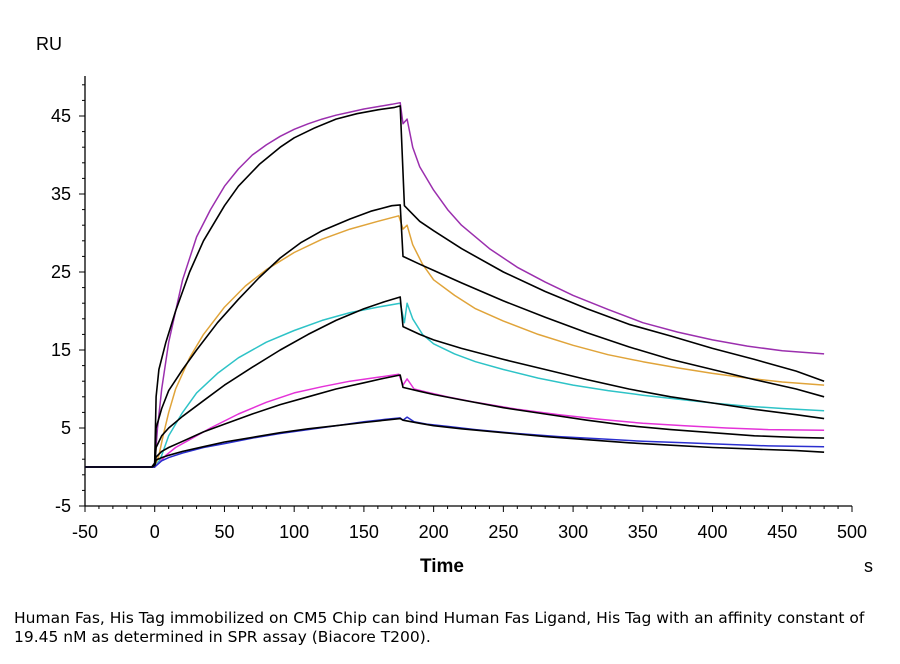  Describe the element at coordinates (224, 532) in the screenshot. I see `x-tick-label: 50` at that location.